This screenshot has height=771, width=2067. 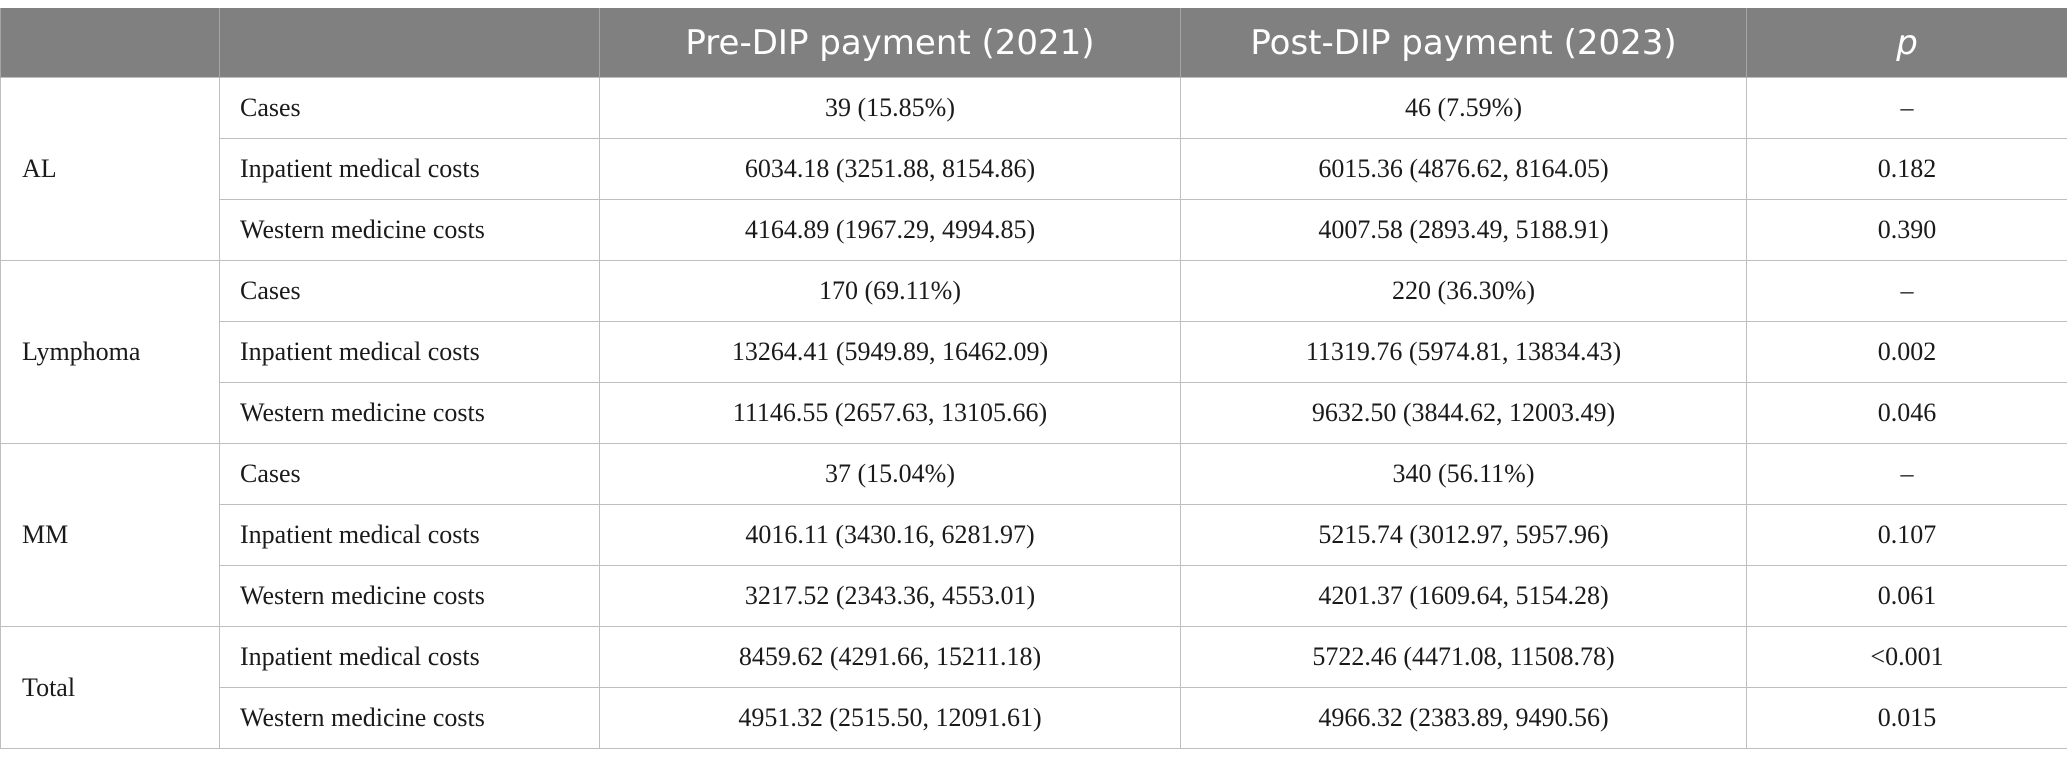 What do you see at coordinates (110, 169) in the screenshot?
I see `group-label: AL` at bounding box center [110, 169].